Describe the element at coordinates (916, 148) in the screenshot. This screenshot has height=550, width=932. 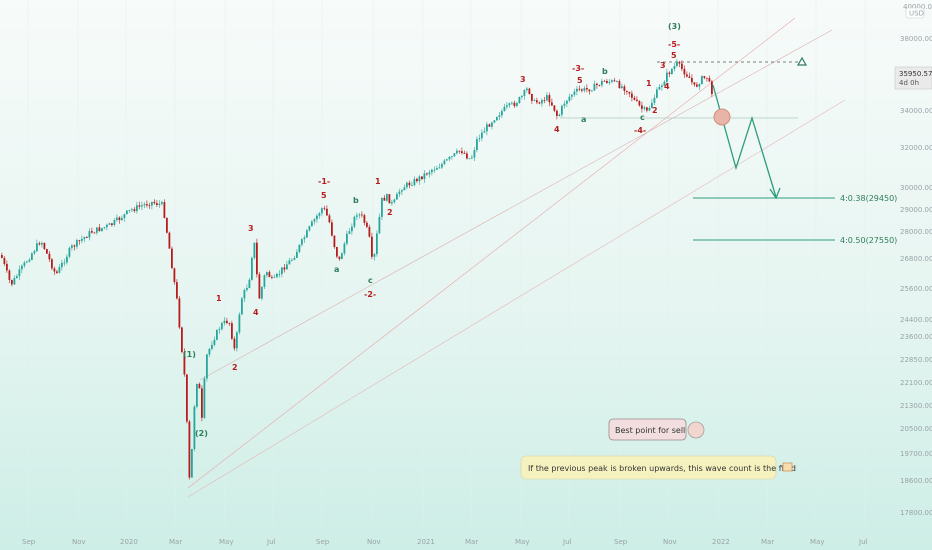
I see `y-tick-label: 32000.00` at that location.